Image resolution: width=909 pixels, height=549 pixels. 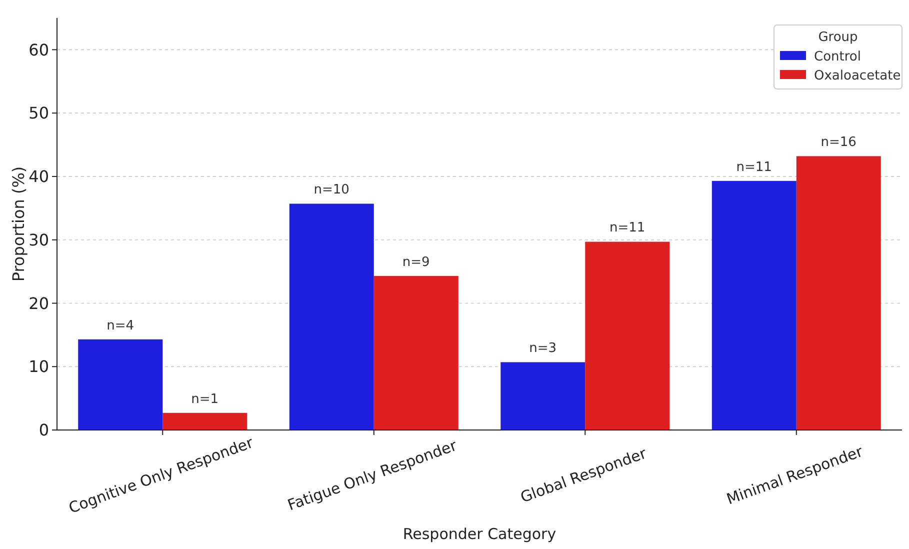 I want to click on y-axis-title: Proportion (%), so click(x=18, y=224).